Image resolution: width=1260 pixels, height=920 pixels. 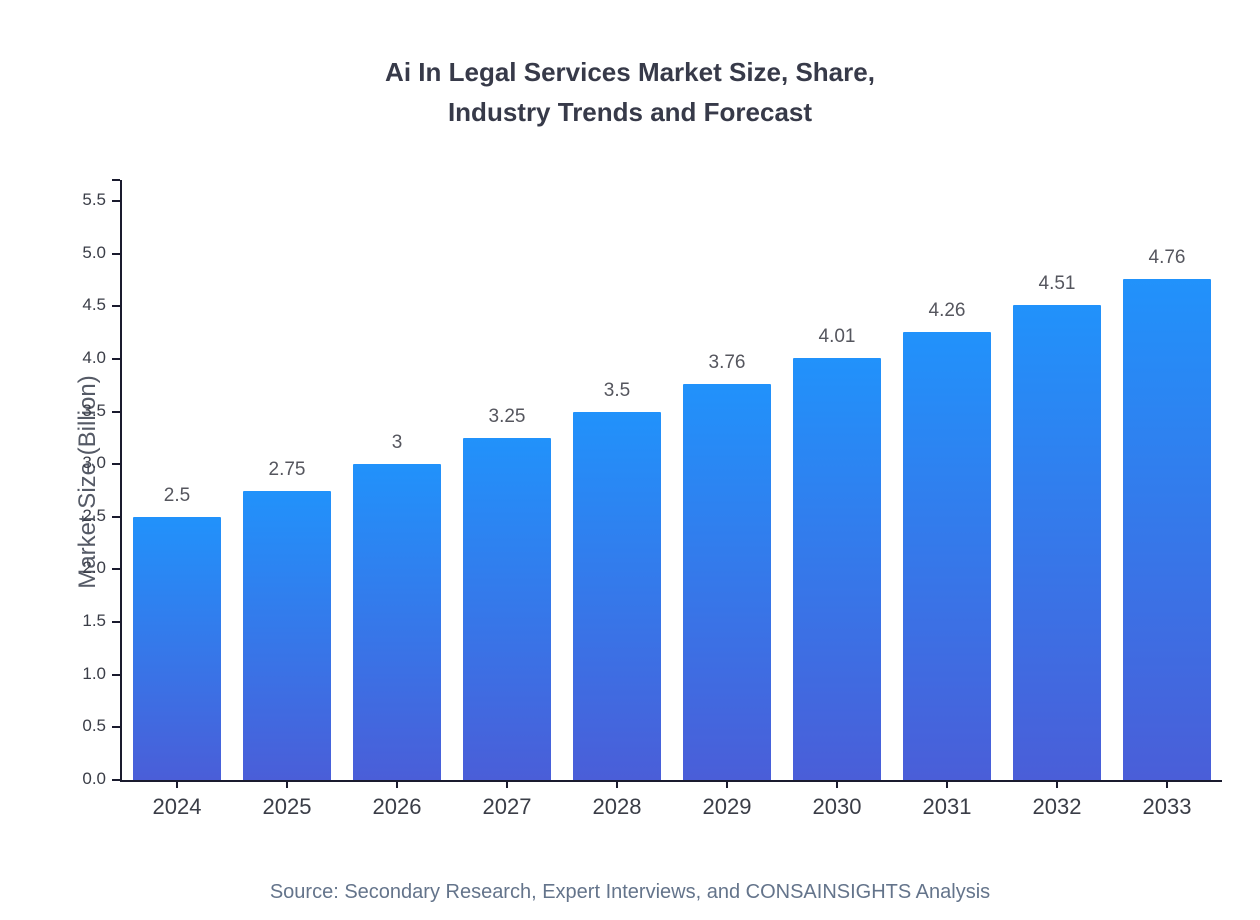 What do you see at coordinates (287, 469) in the screenshot?
I see `bar-value-label: 2.75` at bounding box center [287, 469].